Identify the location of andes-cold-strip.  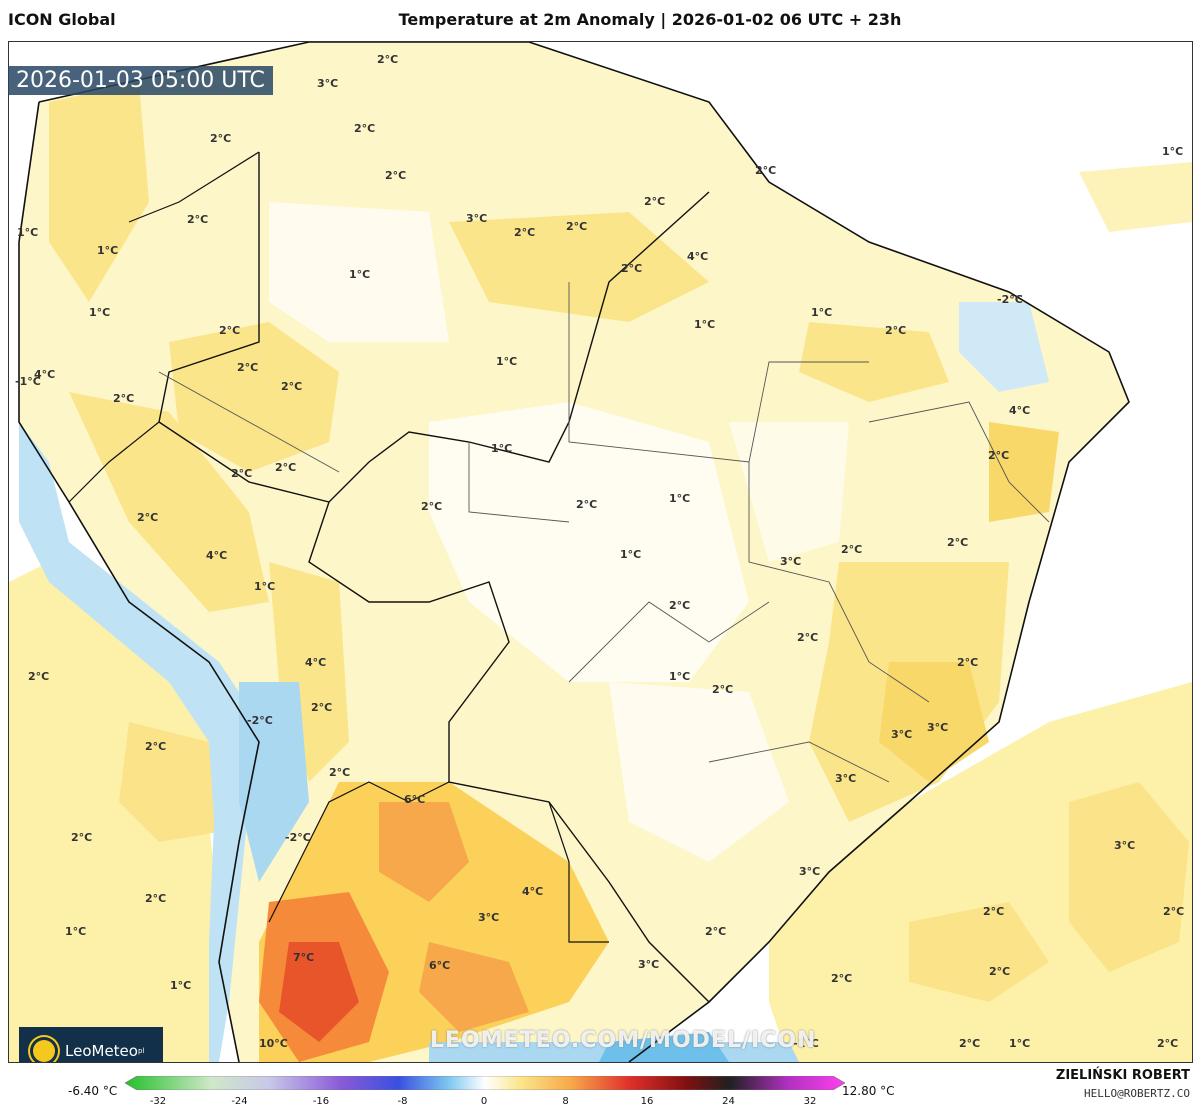
(139, 742).